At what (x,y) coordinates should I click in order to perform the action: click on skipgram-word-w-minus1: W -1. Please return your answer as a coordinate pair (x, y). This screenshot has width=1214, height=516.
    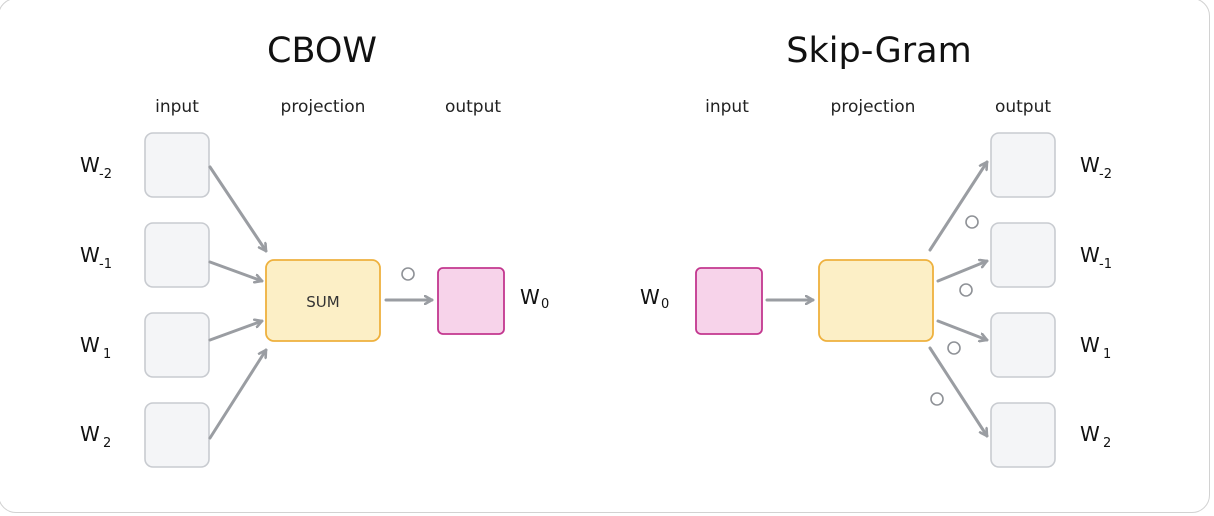
    Looking at the image, I should click on (1096, 257).